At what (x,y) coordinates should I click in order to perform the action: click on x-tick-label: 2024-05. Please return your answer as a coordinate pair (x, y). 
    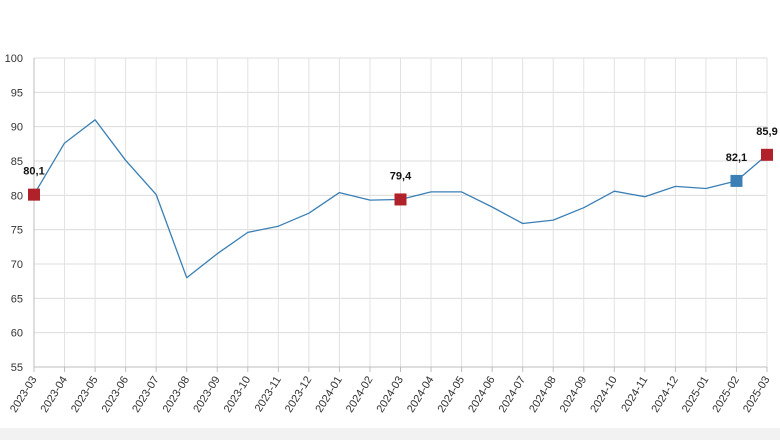
    Looking at the image, I should click on (452, 394).